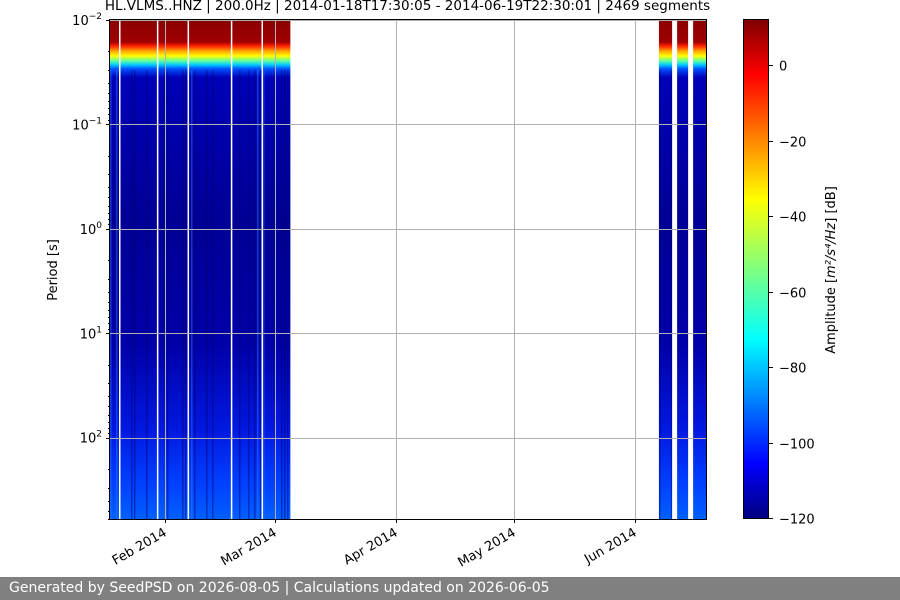 Image resolution: width=900 pixels, height=600 pixels. Describe the element at coordinates (792, 143) in the screenshot. I see `colorbar-tick-label: −20` at that location.